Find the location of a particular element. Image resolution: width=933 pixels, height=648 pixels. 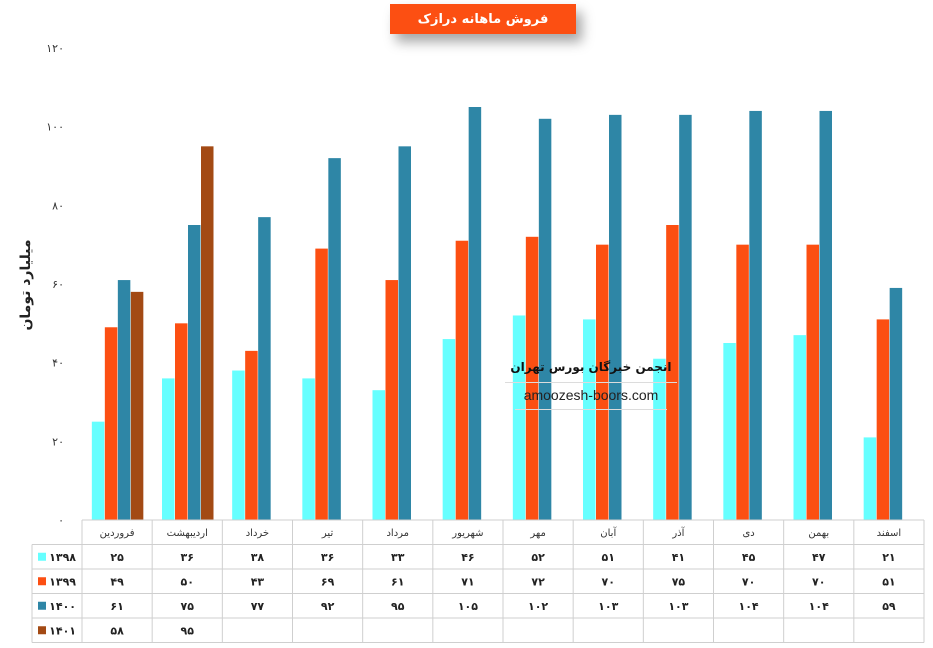

legend-label: ۱۴۰۱ is located at coordinates (62, 630).